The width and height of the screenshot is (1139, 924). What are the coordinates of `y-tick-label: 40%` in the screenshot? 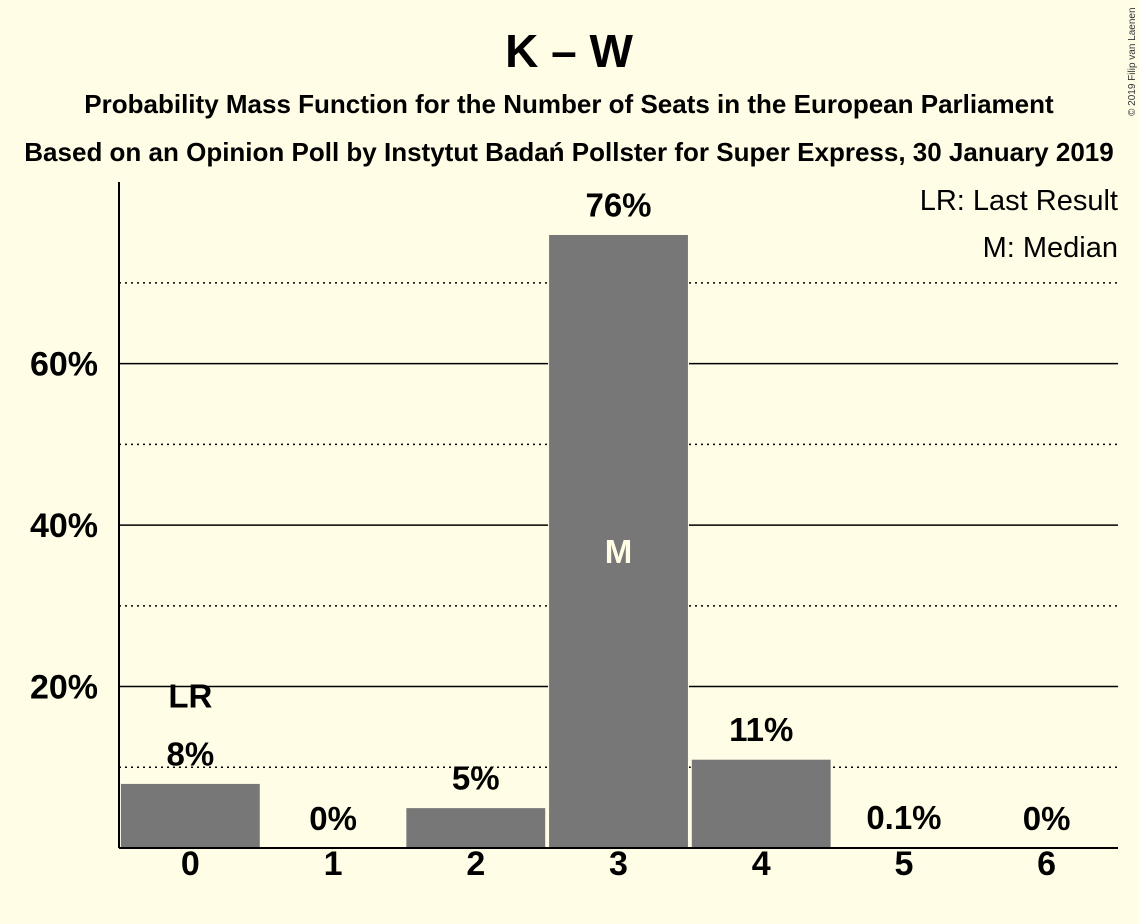 It's located at (64, 526).